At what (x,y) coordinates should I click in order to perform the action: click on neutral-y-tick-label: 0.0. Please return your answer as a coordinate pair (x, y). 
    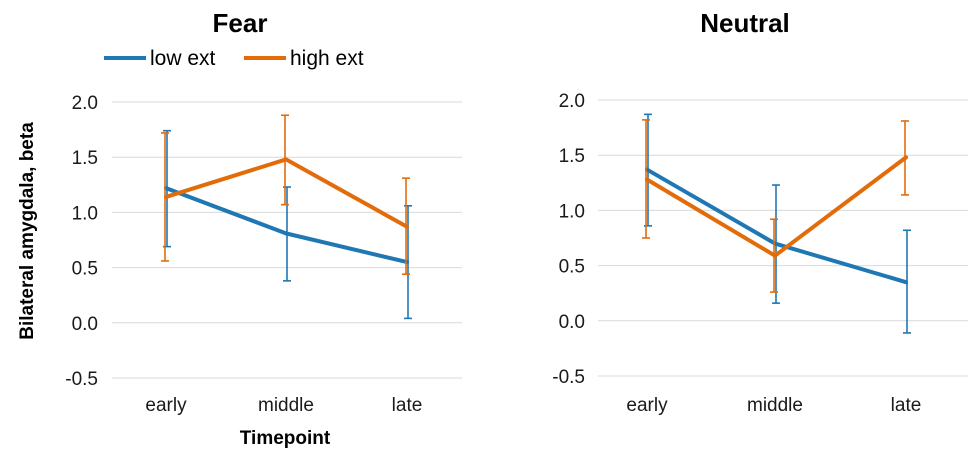
    Looking at the image, I should click on (572, 322).